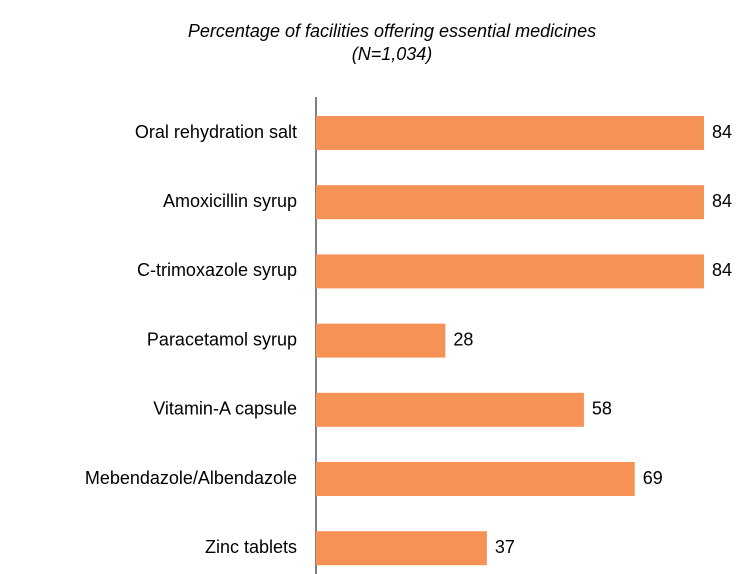 The image size is (740, 574). Describe the element at coordinates (251, 547) in the screenshot. I see `y-tick-label: Zinc tablets` at that location.